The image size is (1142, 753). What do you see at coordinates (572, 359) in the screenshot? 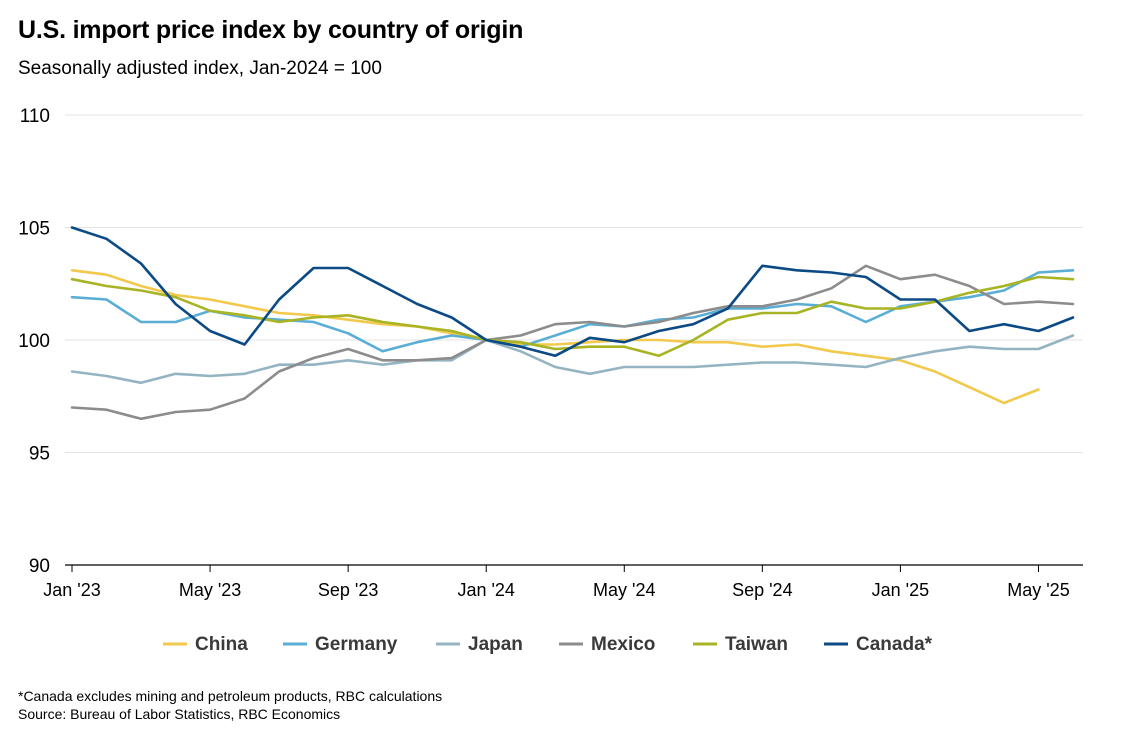
I see `series-line-japan` at bounding box center [572, 359].